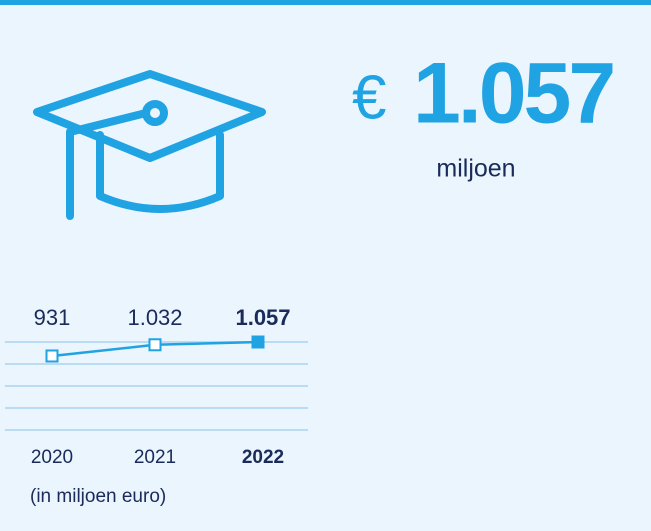 The height and width of the screenshot is (531, 651). What do you see at coordinates (149, 145) in the screenshot?
I see `graduation-cap-icon` at bounding box center [149, 145].